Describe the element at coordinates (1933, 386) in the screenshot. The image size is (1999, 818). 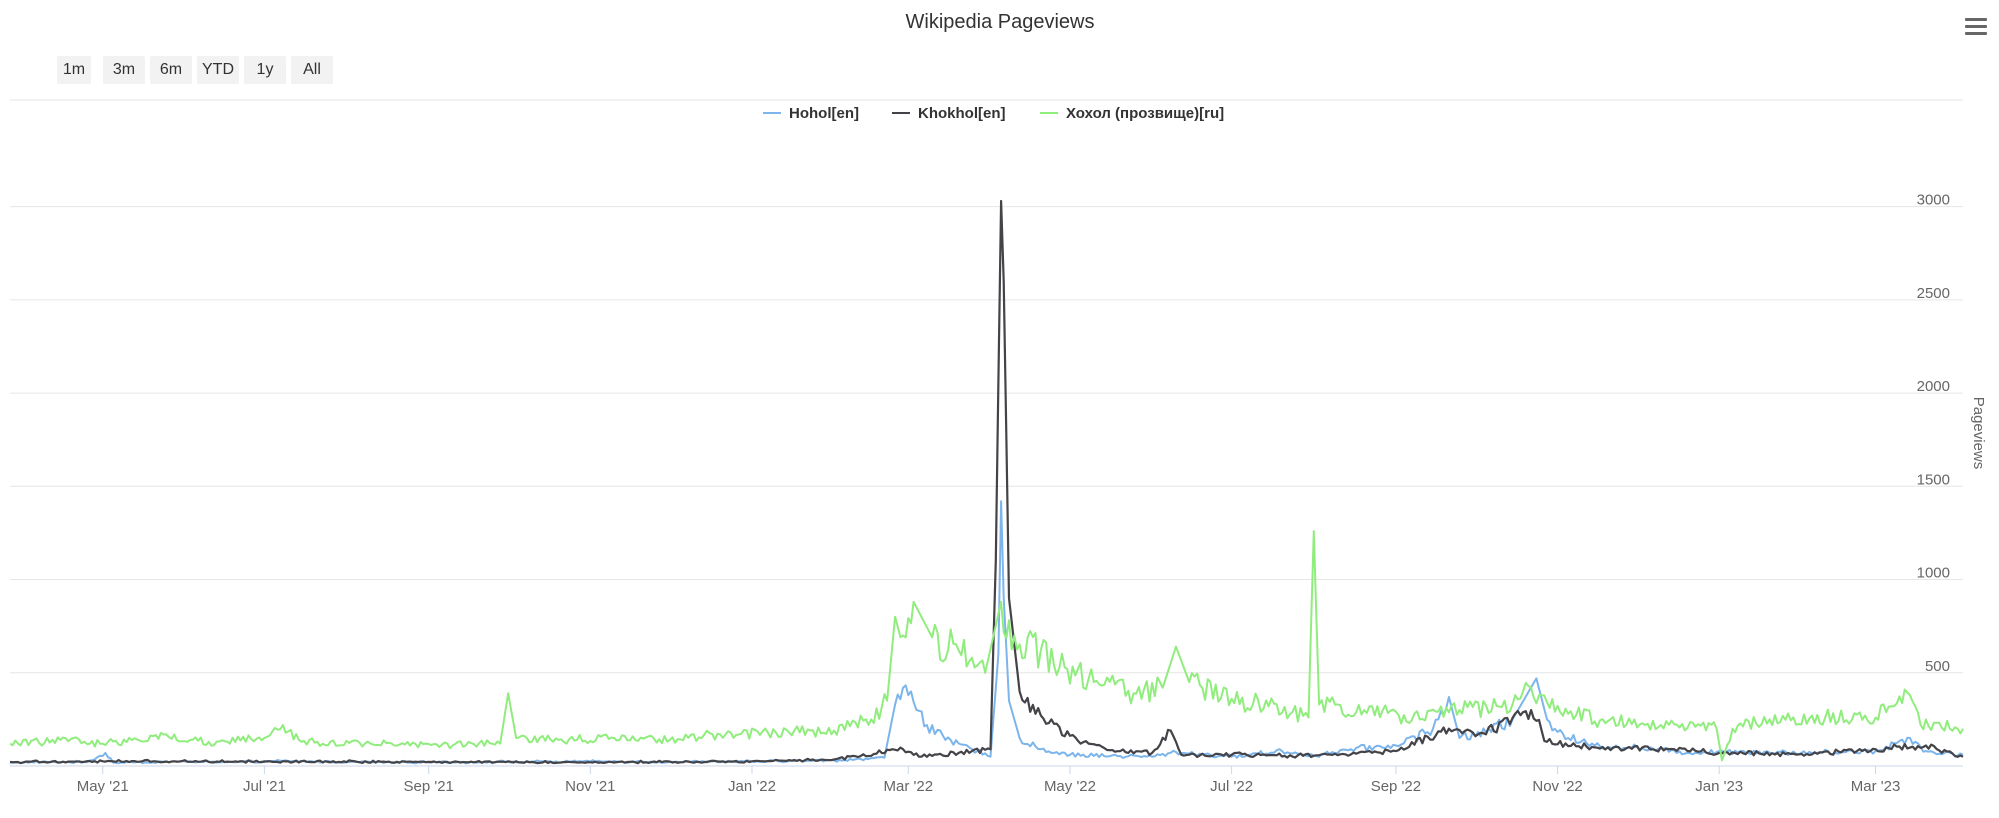
I see `y-tick-label: 2000` at that location.